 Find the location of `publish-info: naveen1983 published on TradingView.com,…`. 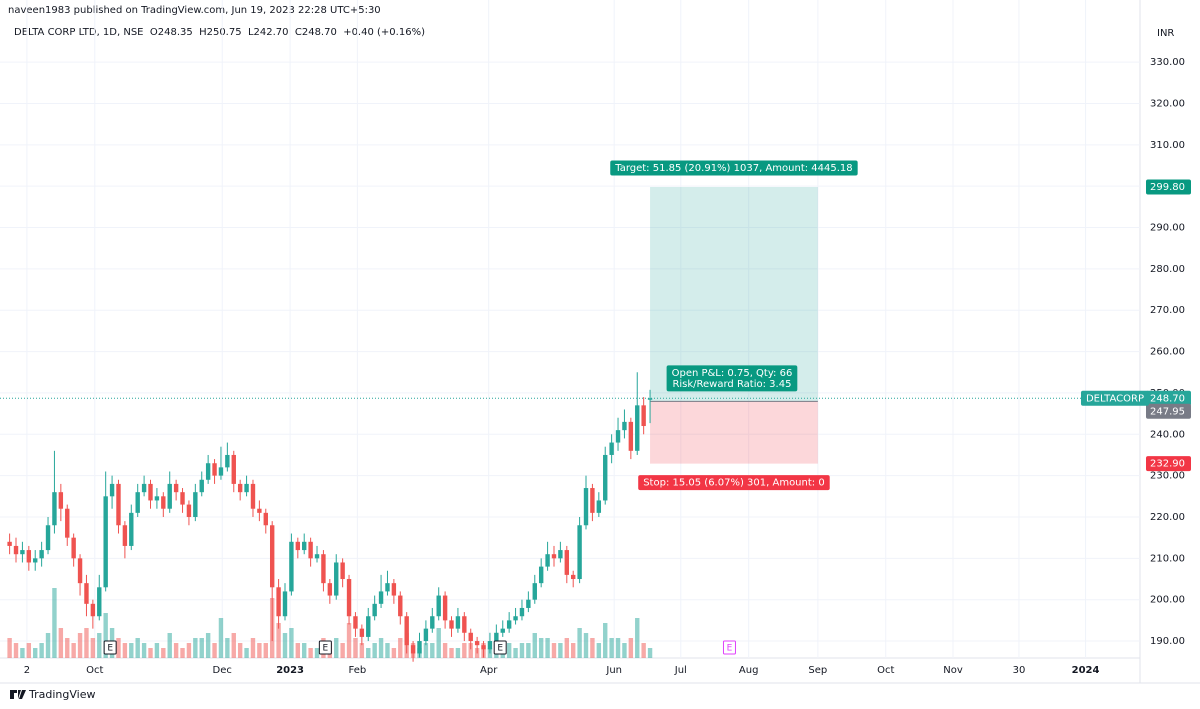

publish-info: naveen1983 published on TradingView.com,… is located at coordinates (194, 10).